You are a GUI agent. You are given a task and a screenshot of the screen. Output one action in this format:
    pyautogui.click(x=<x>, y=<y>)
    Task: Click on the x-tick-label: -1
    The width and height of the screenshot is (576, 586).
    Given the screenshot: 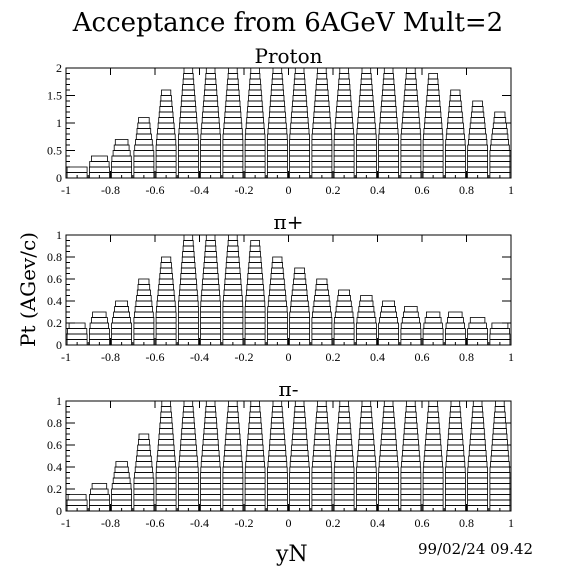 What is the action you would take?
    pyautogui.click(x=66, y=190)
    